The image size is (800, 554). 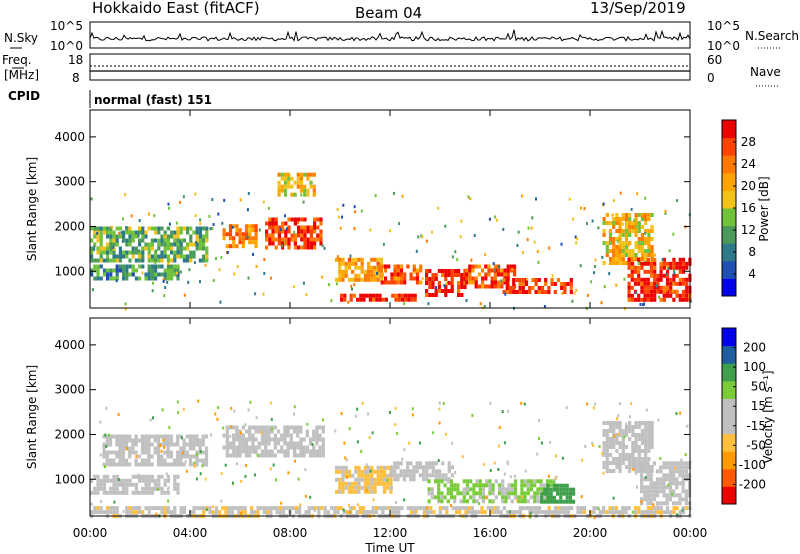 What do you see at coordinates (690, 533) in the screenshot?
I see `x-tick-label: 00:00` at bounding box center [690, 533].